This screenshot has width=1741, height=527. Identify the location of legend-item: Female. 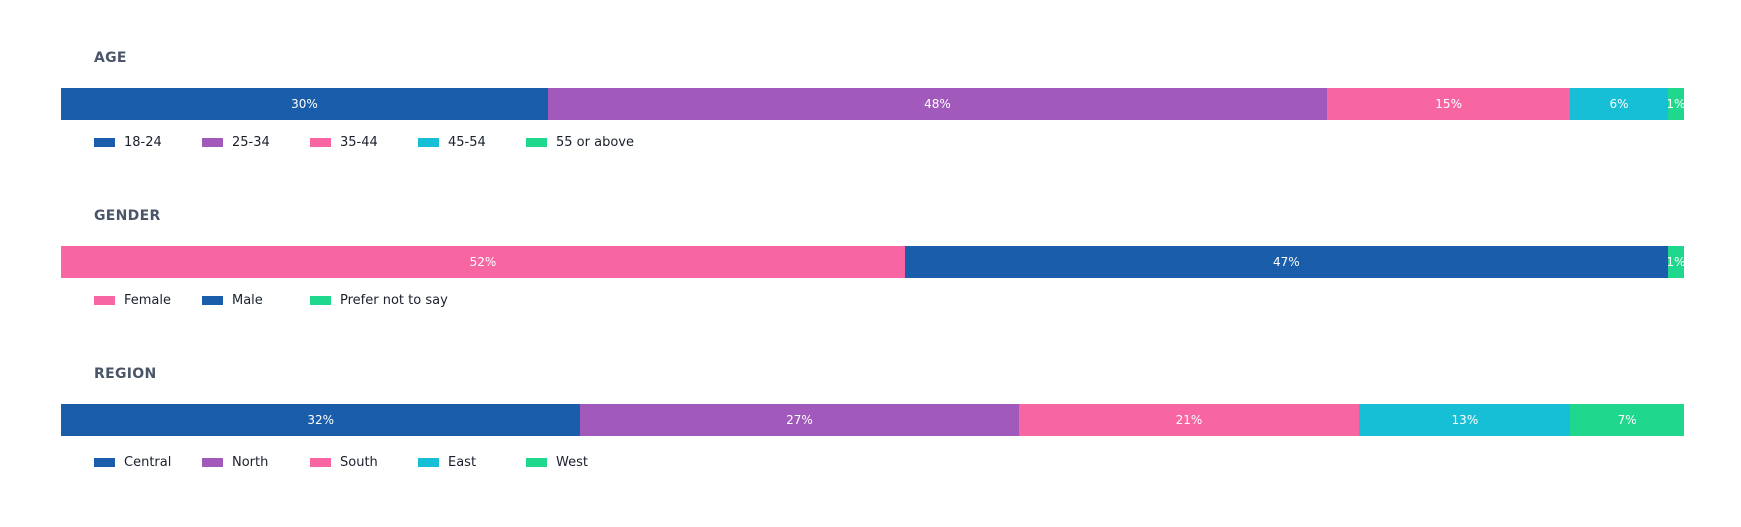
(132, 300).